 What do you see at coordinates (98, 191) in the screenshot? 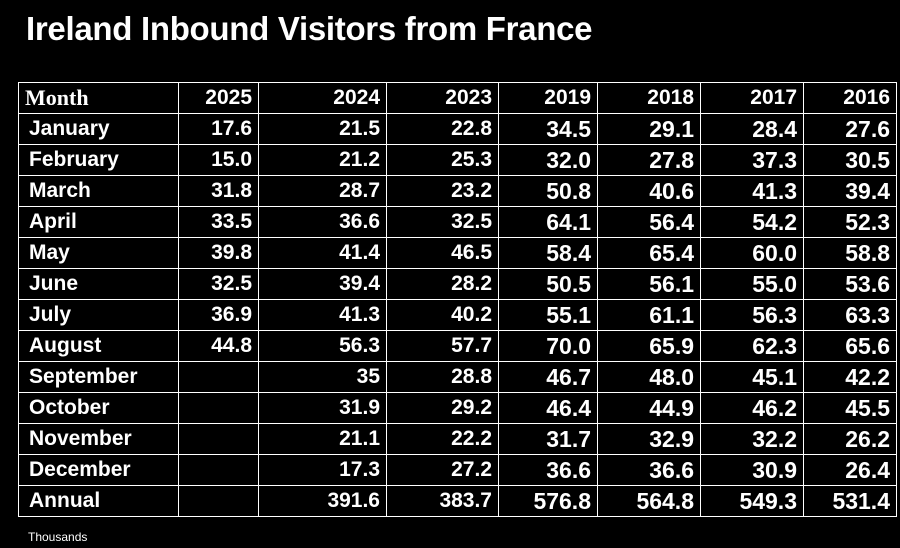
I see `row-label-march: March` at bounding box center [98, 191].